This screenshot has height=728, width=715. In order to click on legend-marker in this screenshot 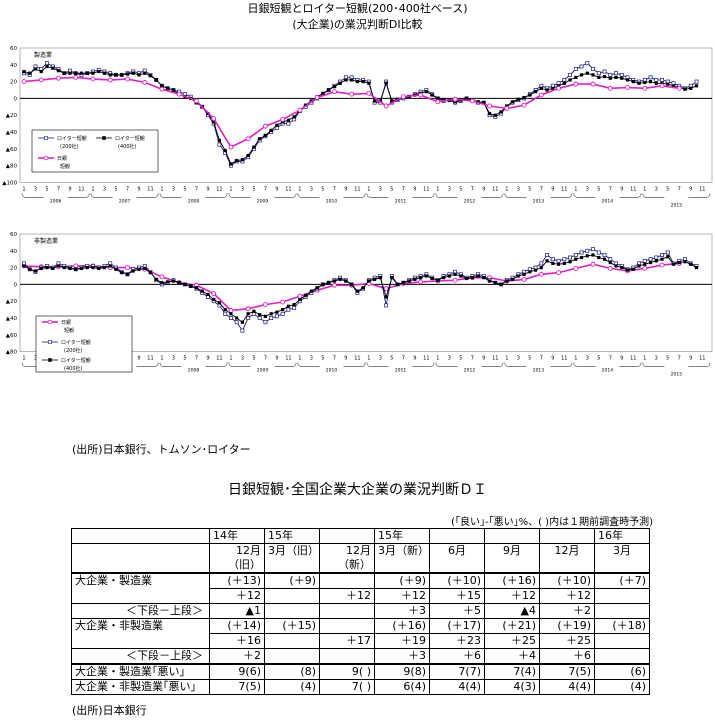, I will do `click(50, 322)`.